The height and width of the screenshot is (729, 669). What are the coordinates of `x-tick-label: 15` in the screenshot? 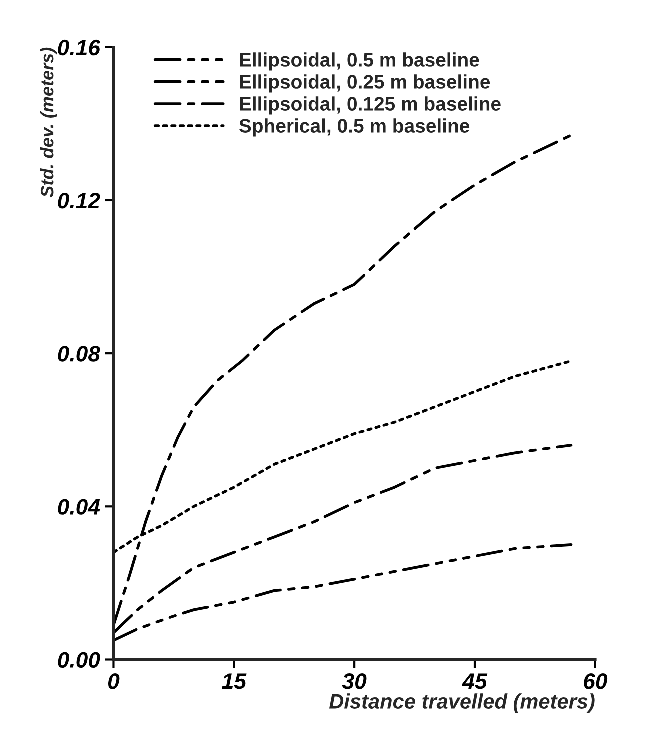 It's located at (234, 682).